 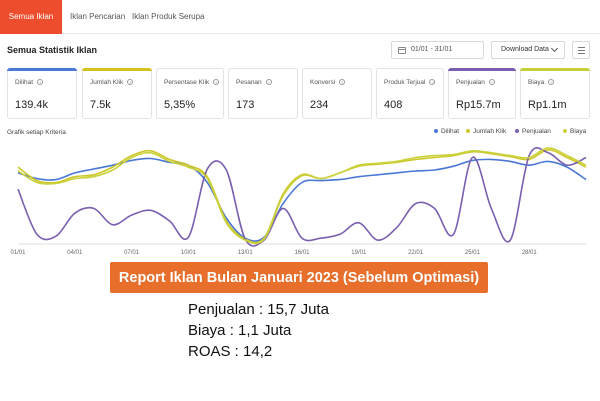 I want to click on metric-card-pesanan: Pesanan? 173, so click(x=263, y=93).